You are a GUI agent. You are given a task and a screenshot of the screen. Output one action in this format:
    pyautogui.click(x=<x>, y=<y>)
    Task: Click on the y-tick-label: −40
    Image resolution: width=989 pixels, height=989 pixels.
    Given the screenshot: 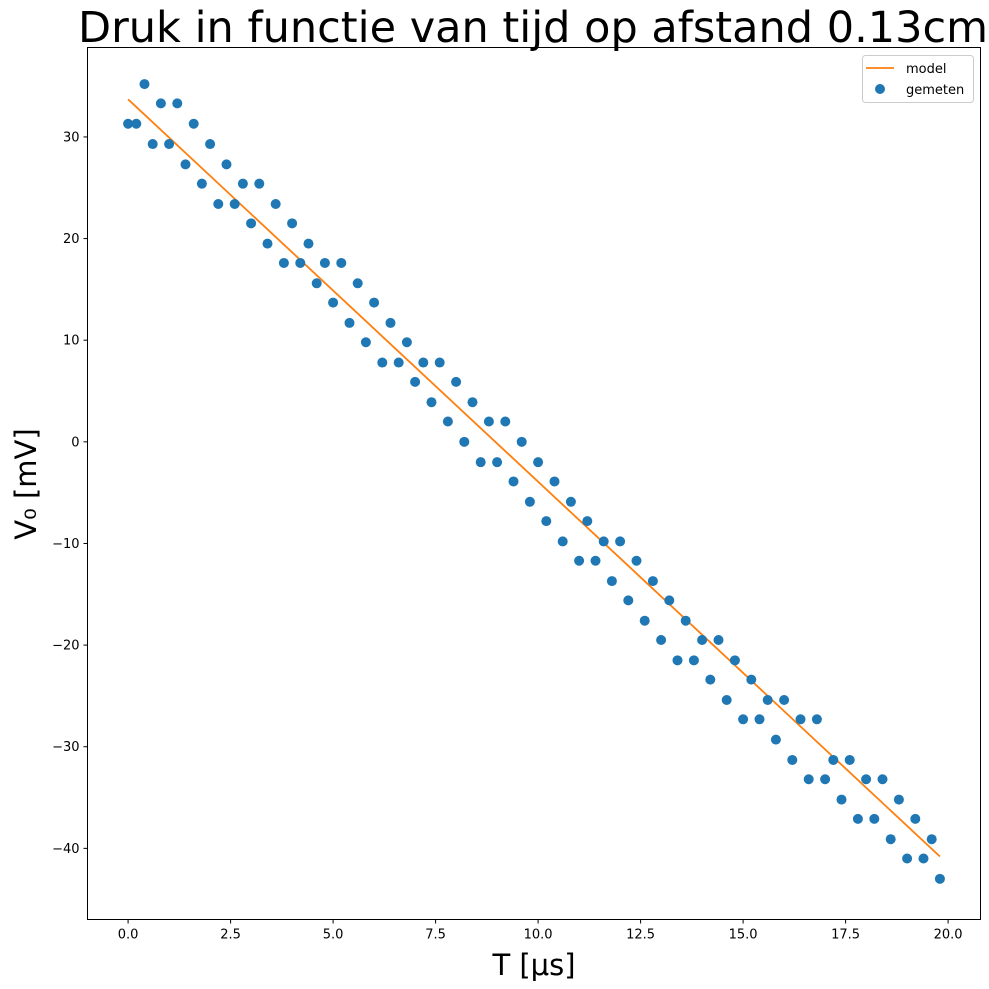 What is the action you would take?
    pyautogui.click(x=65, y=849)
    